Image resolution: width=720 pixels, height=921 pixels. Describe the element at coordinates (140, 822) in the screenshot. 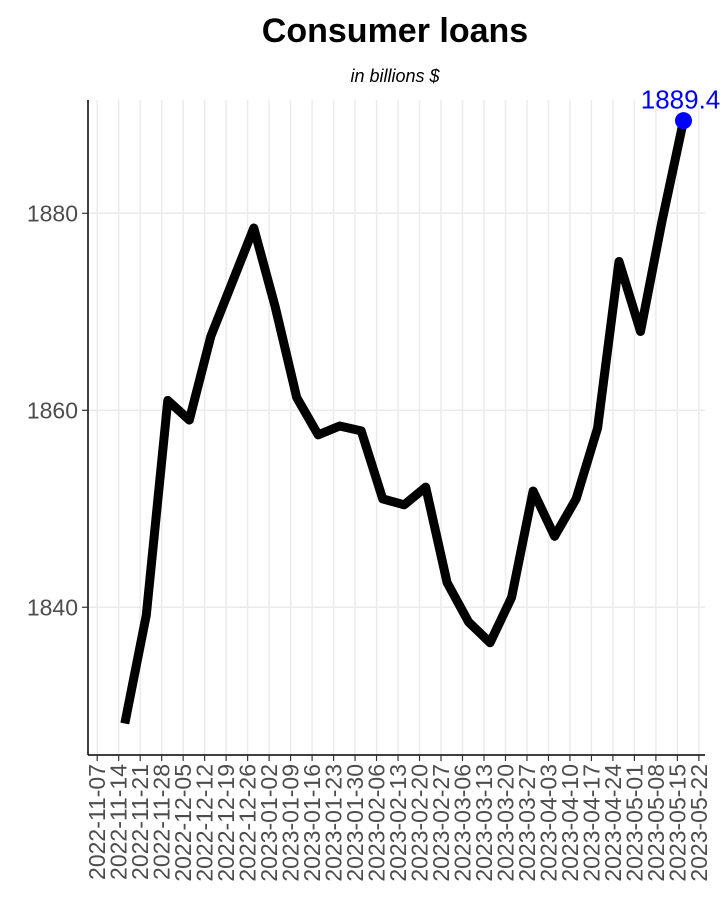

I see `x-tick-label: 2022-11-21` at that location.